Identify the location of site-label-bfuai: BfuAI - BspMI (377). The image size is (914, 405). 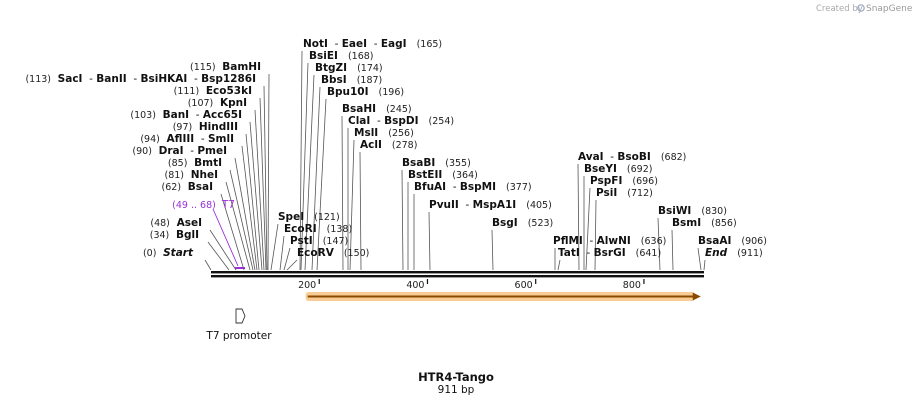
(473, 187).